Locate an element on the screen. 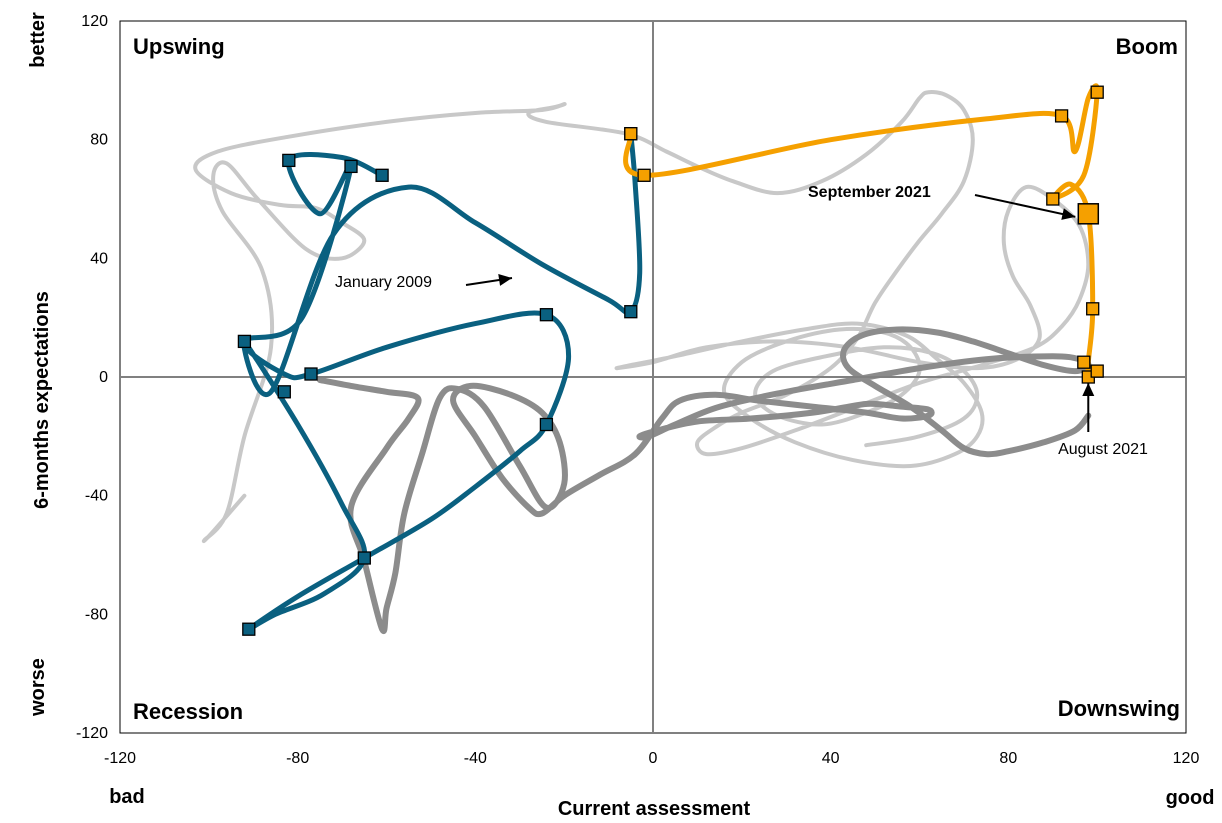 This screenshot has height=823, width=1222. x-tick-label: -40 is located at coordinates (475, 758).